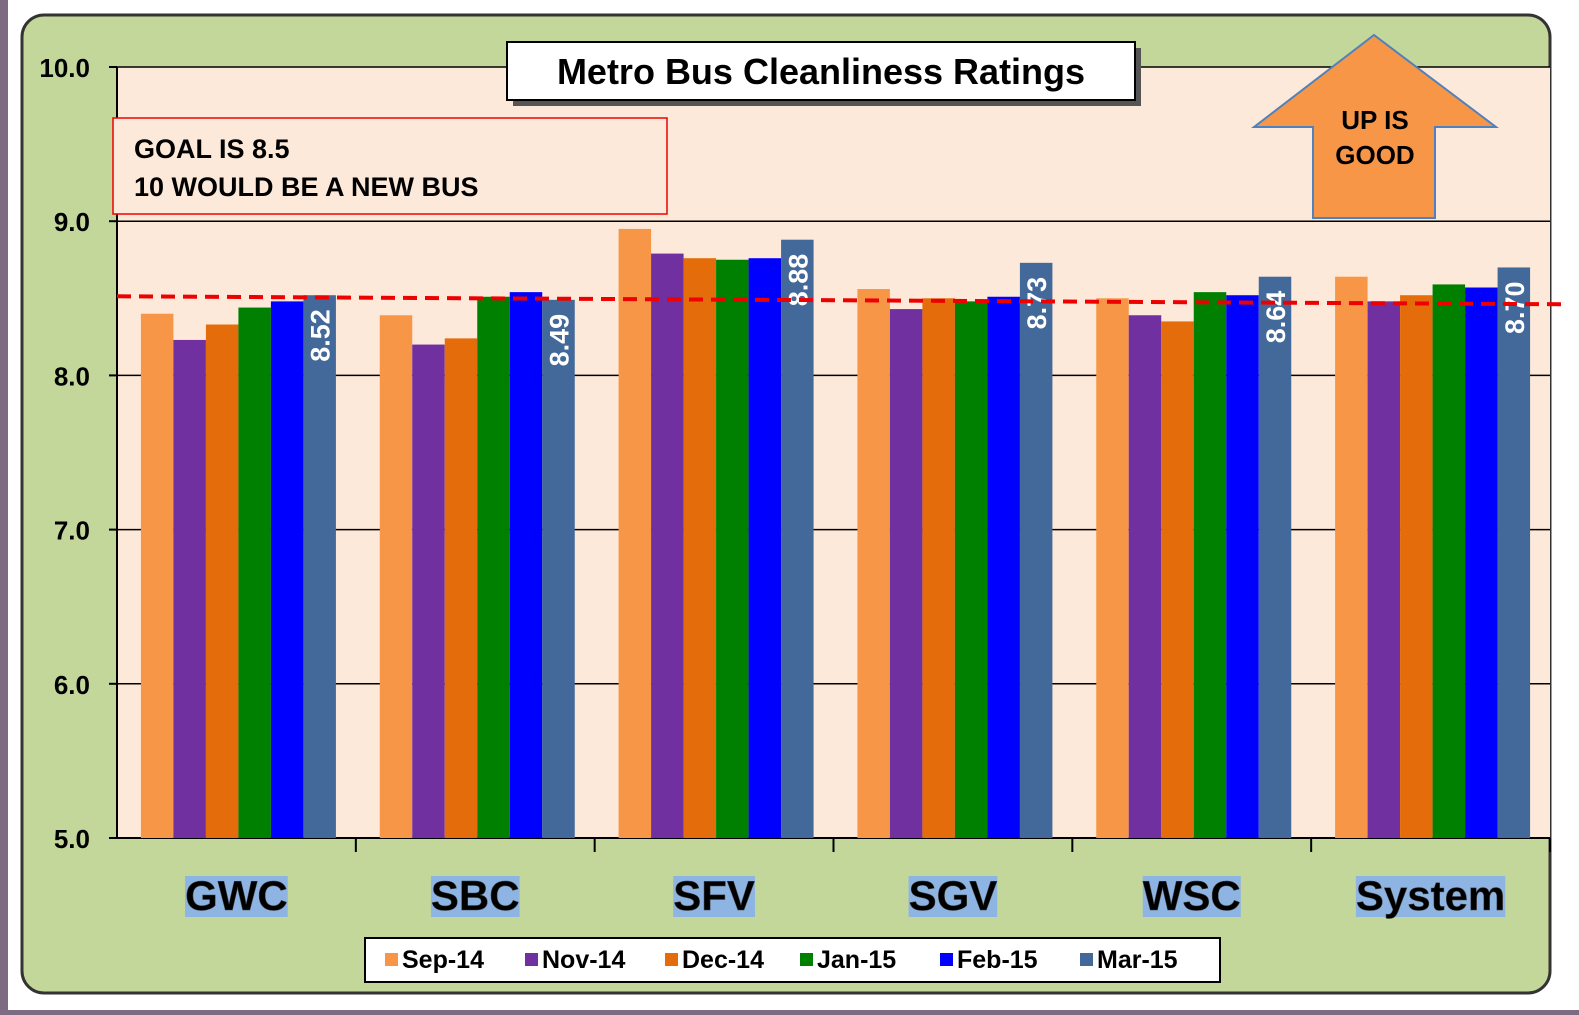 The height and width of the screenshot is (1015, 1579). What do you see at coordinates (72, 839) in the screenshot?
I see `y-tick-label: 5.0` at bounding box center [72, 839].